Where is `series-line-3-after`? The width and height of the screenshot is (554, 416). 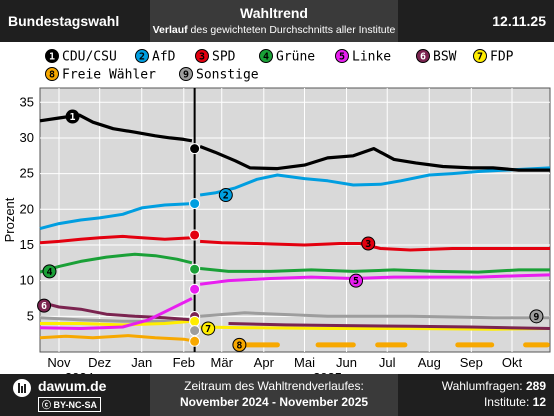
series-line-3-after is located at coordinates (375, 245).